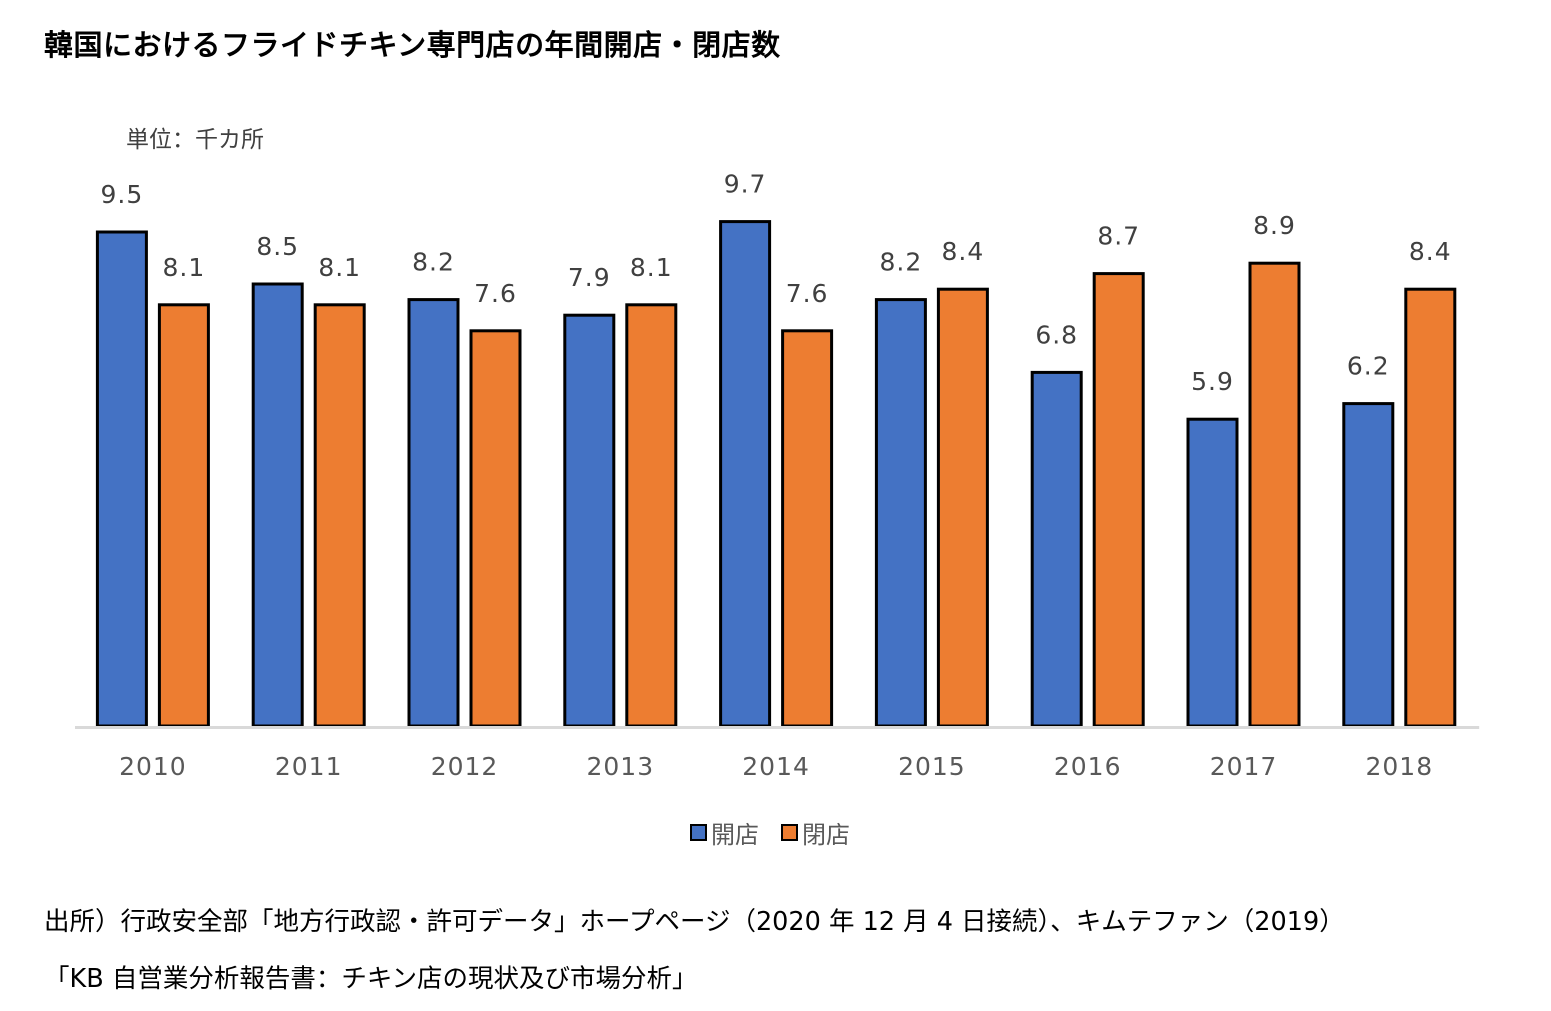 The image size is (1551, 1011). Describe the element at coordinates (589, 520) in the screenshot. I see `bar-open-2013` at that location.